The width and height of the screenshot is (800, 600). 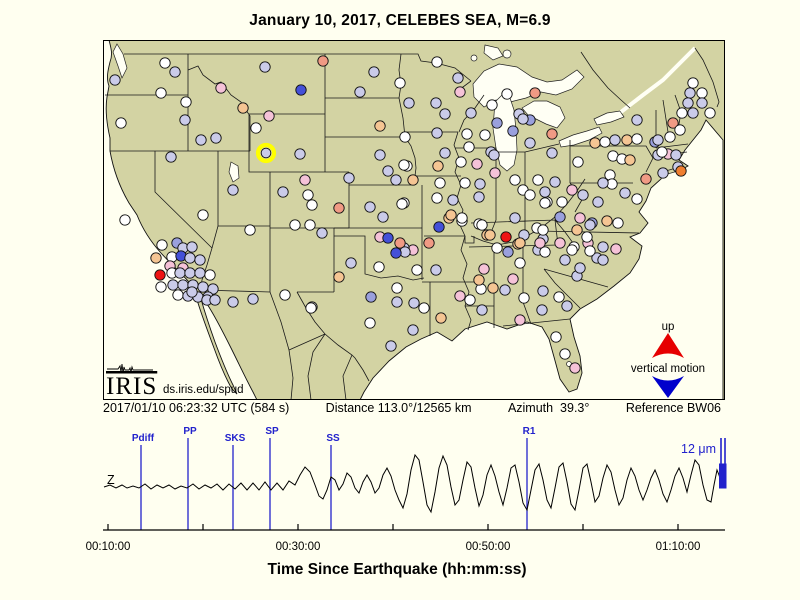 What do you see at coordinates (175, 381) in the screenshot?
I see `iris-logo: IRIS ds.iris.edu/spud` at bounding box center [175, 381].